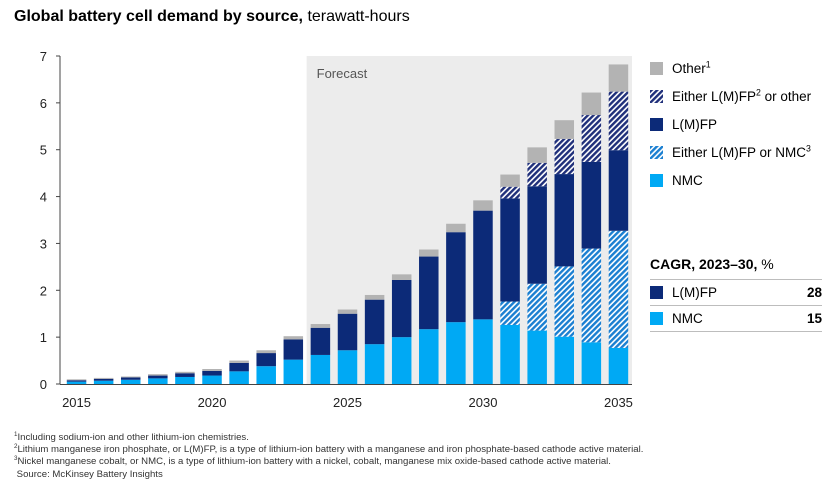  I want to click on legend-item-lmfp: L(M)FP, so click(740, 124).